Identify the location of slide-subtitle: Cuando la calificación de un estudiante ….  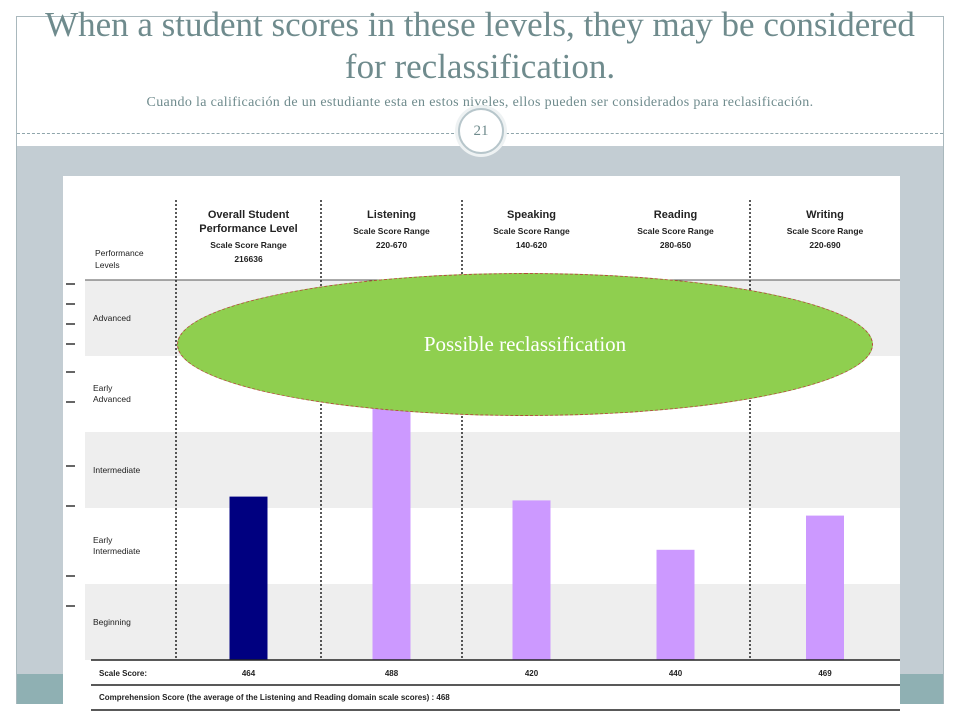
(480, 102).